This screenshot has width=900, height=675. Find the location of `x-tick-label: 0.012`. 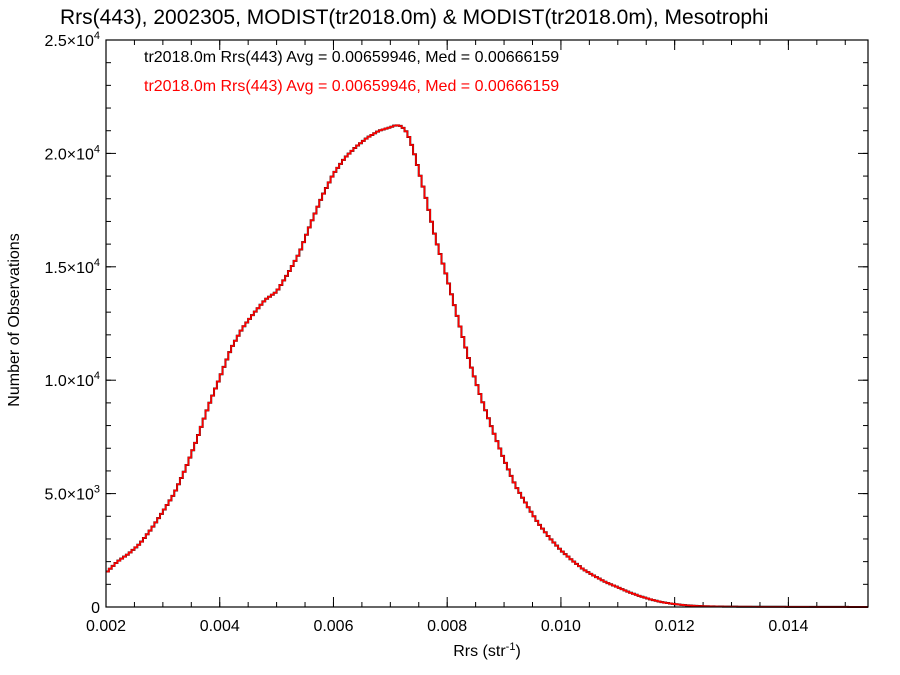

x-tick-label: 0.012 is located at coordinates (675, 626).